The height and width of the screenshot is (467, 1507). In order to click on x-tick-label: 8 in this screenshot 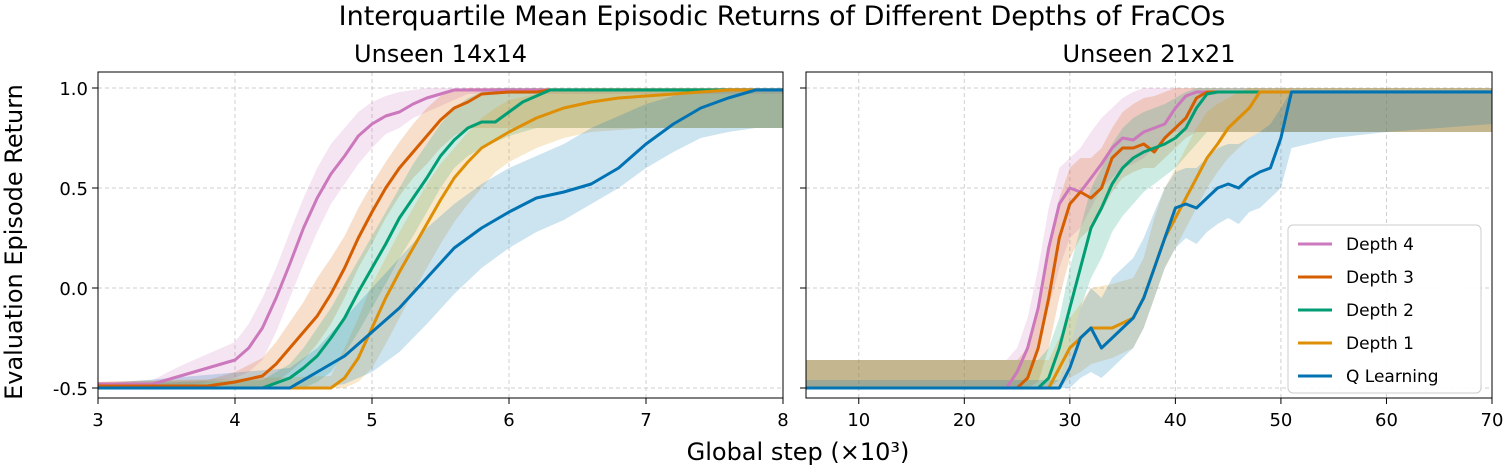, I will do `click(782, 420)`.